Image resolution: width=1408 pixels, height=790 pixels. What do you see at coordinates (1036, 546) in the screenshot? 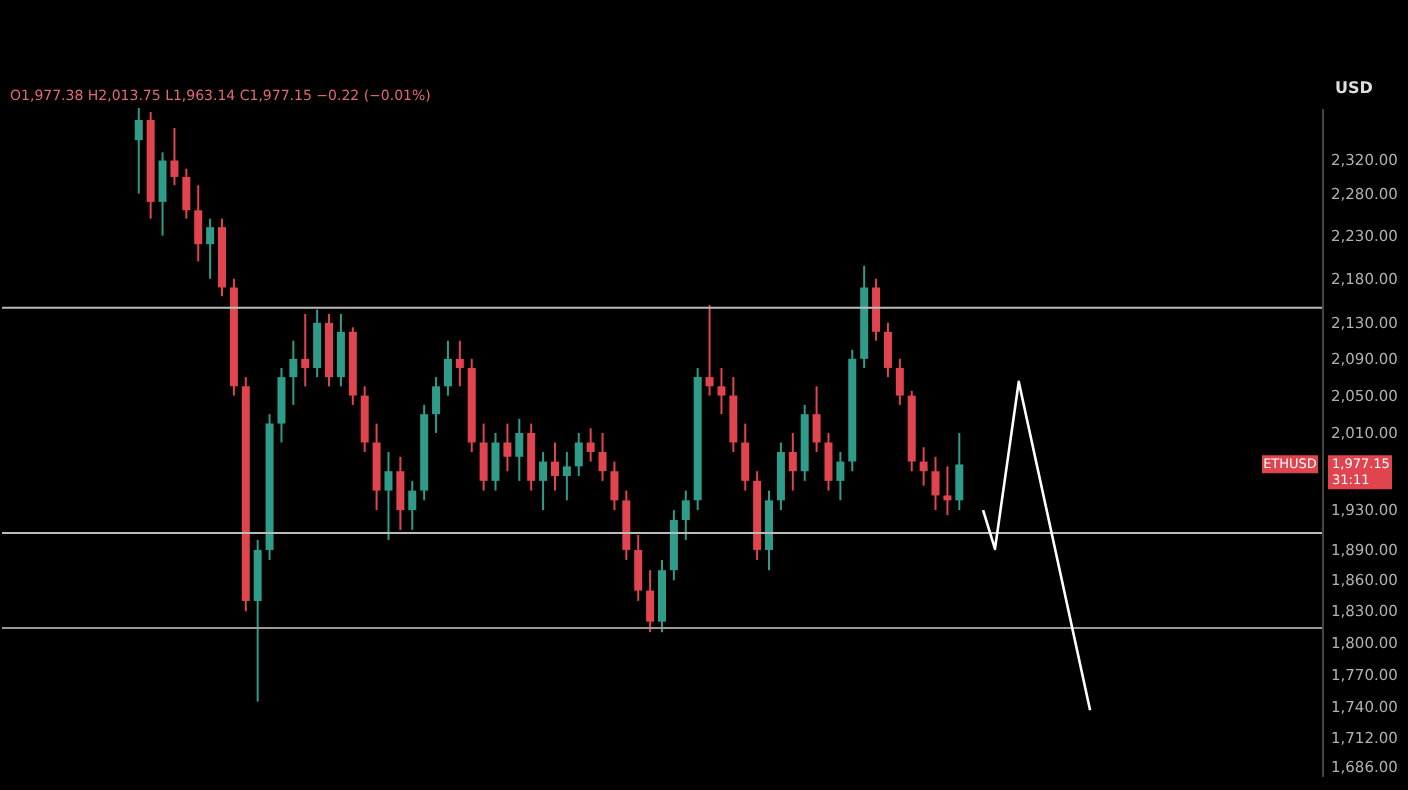
I see `line-series` at bounding box center [1036, 546].